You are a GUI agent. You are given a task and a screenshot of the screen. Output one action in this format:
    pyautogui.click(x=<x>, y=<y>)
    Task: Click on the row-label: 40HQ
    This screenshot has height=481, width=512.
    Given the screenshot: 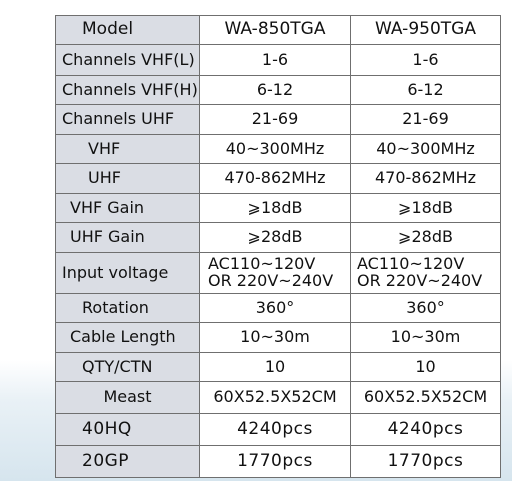 What is the action you would take?
    pyautogui.click(x=127, y=429)
    